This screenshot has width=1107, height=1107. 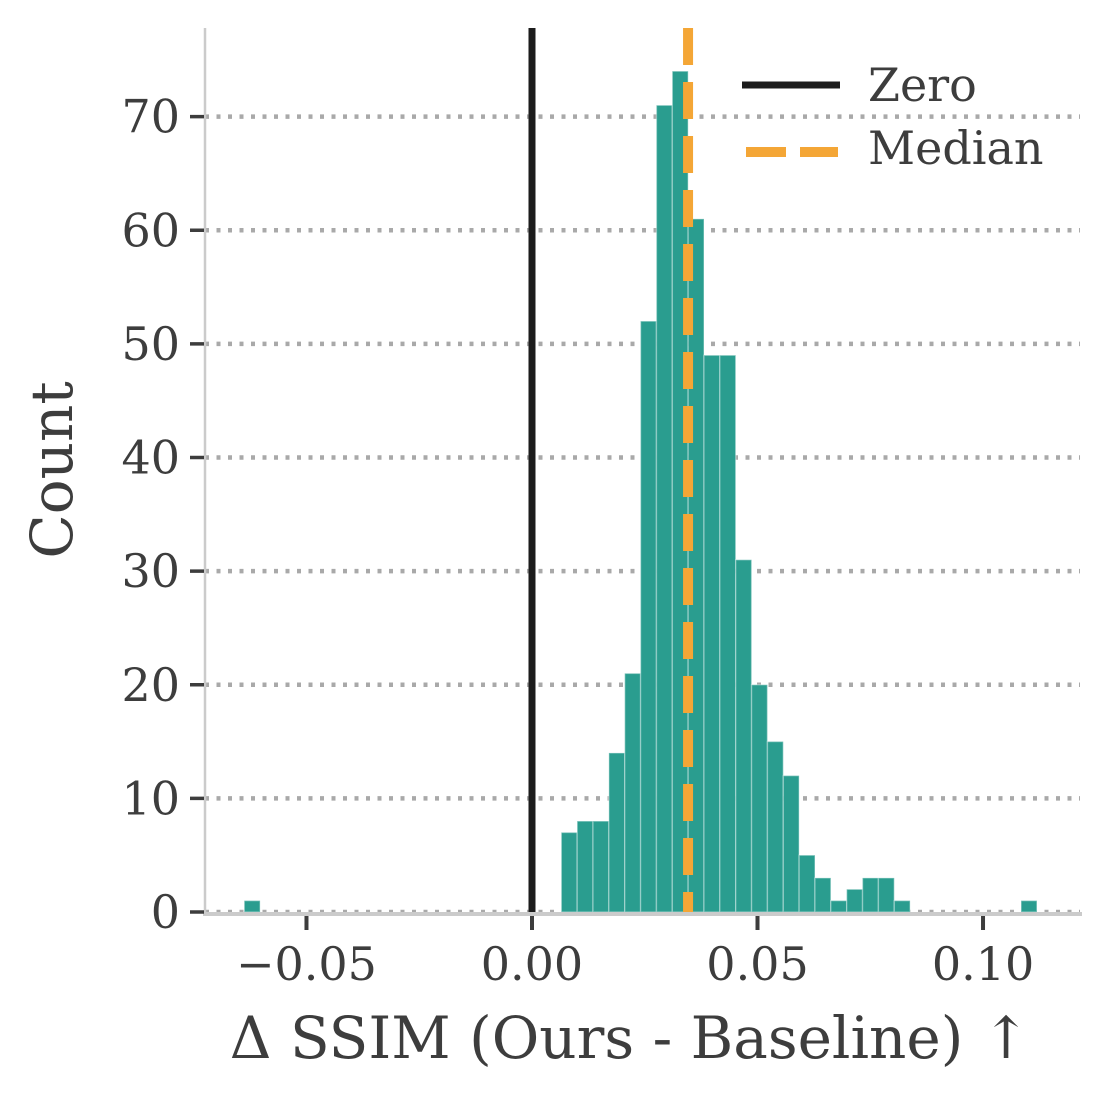 I want to click on y-tick-label: 50, so click(x=150, y=344).